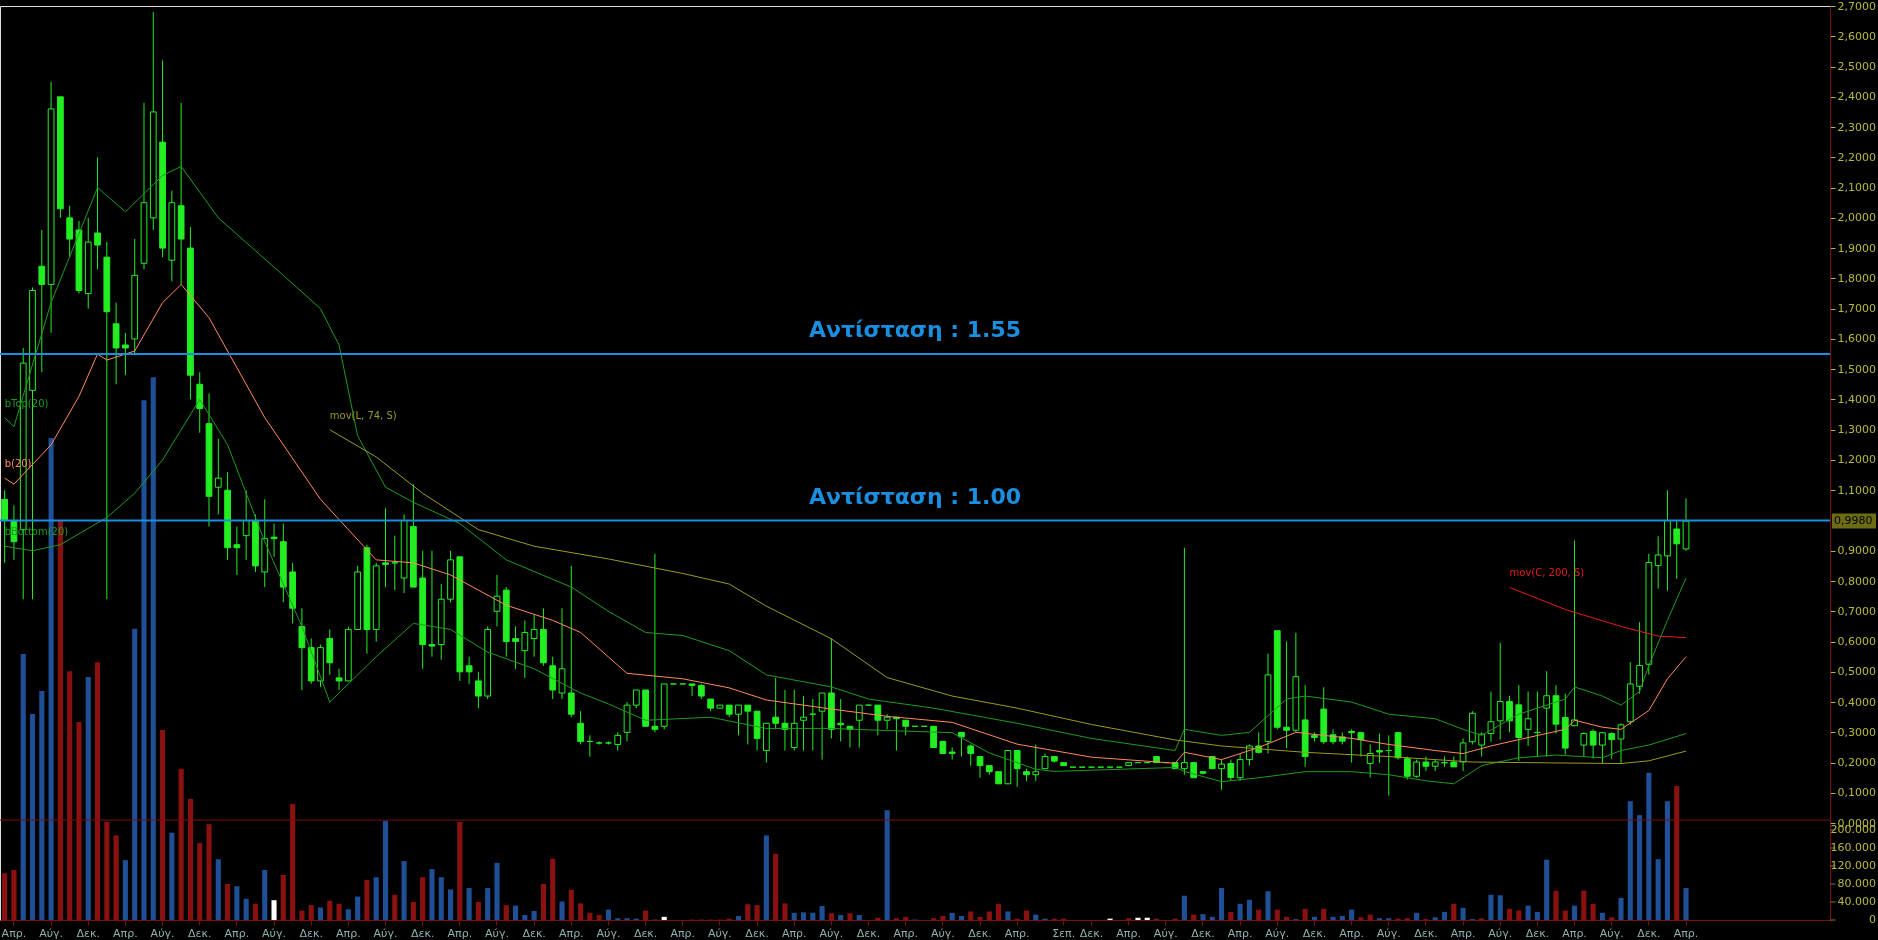  I want to click on y2-tick-label: 40.000, so click(1856, 901).